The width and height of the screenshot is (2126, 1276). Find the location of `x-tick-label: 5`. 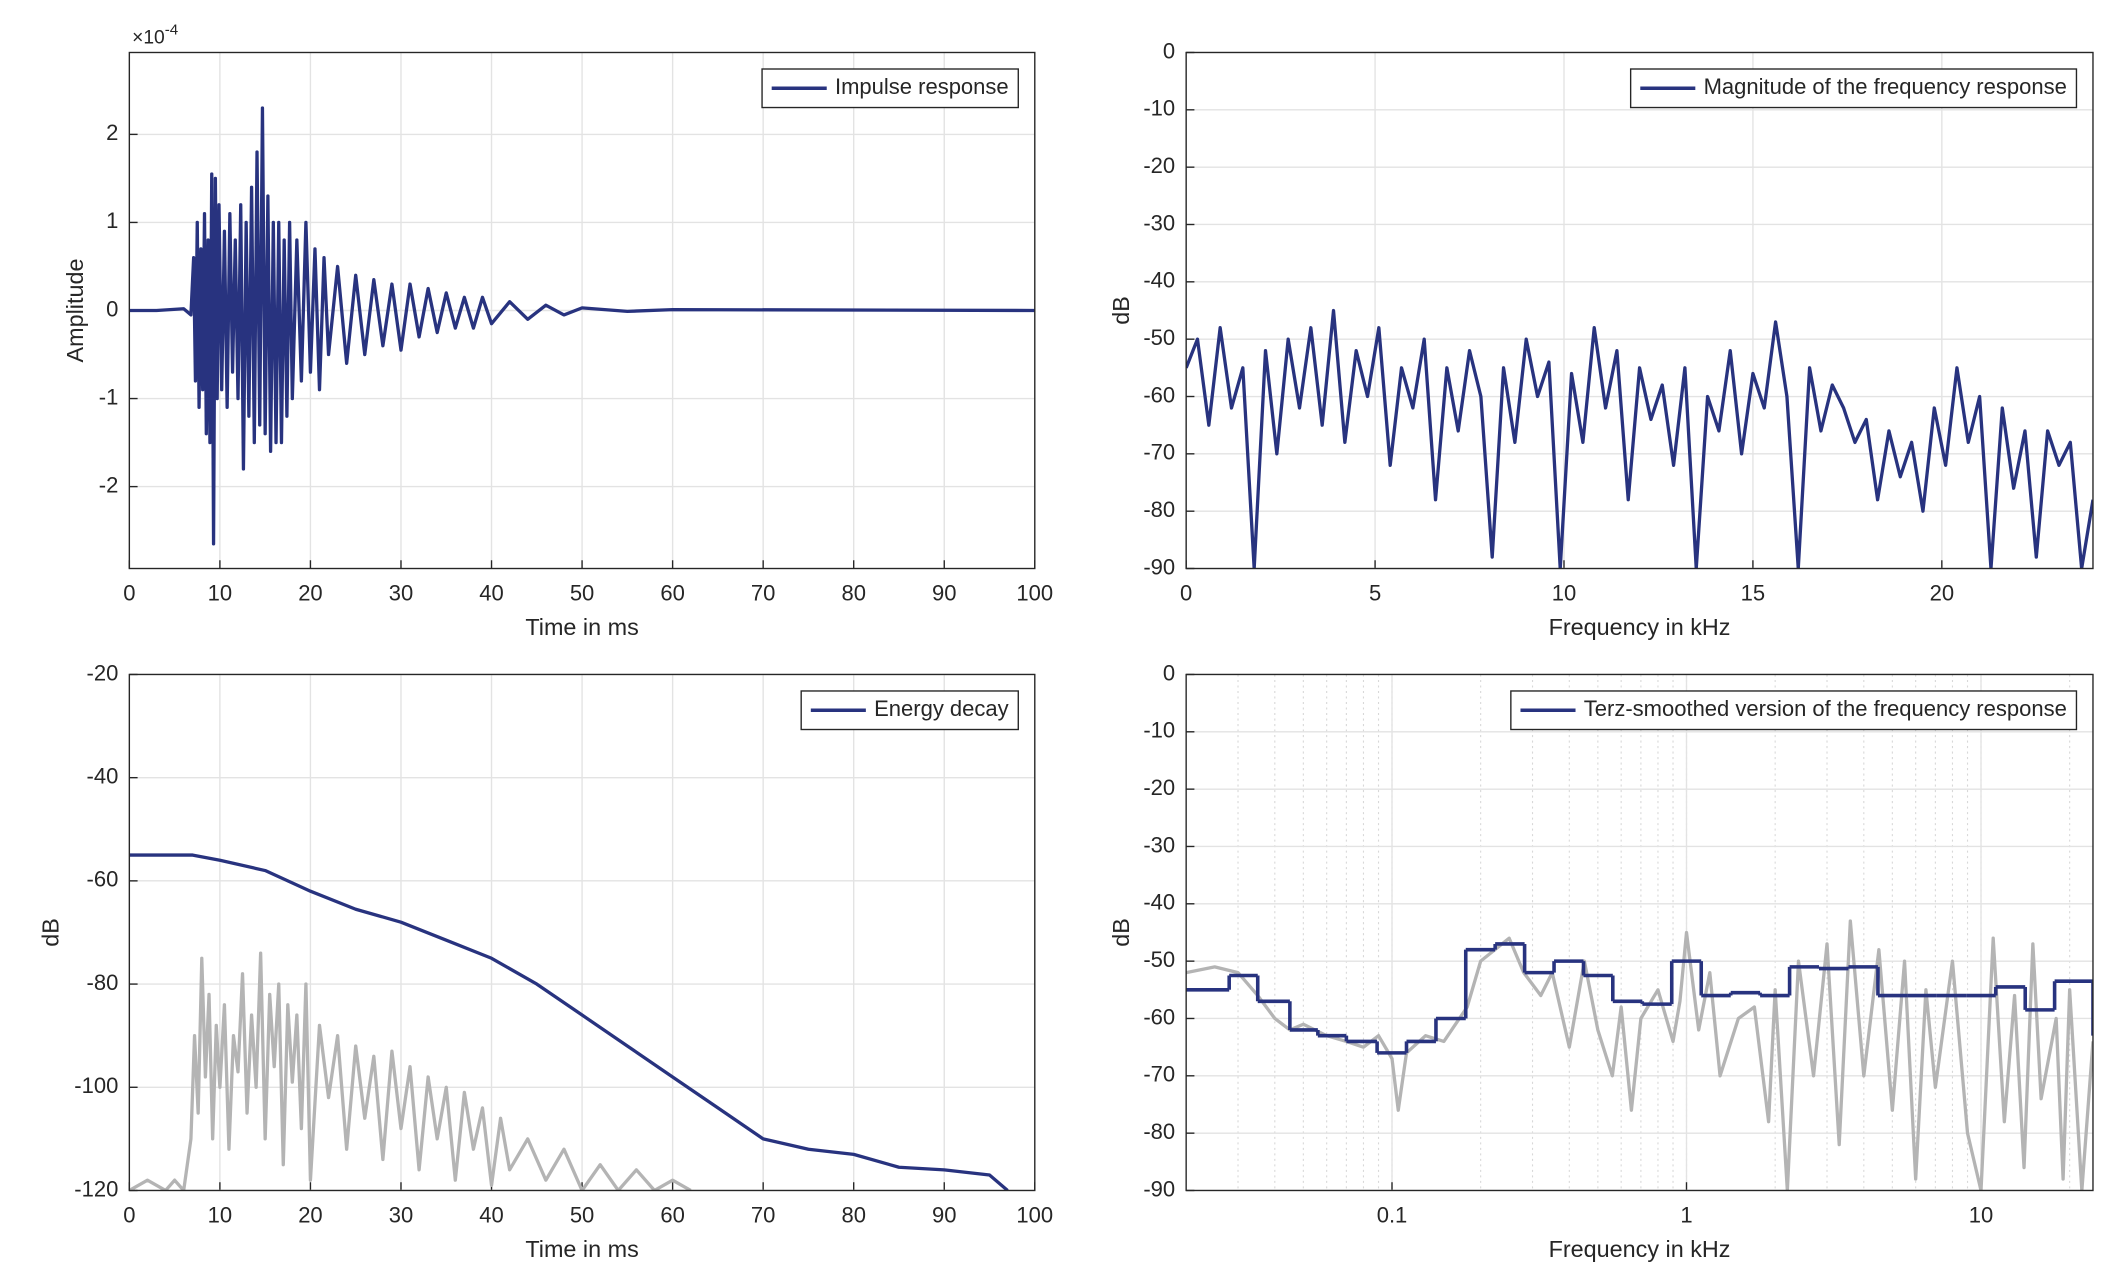

x-tick-label: 5 is located at coordinates (1375, 592).